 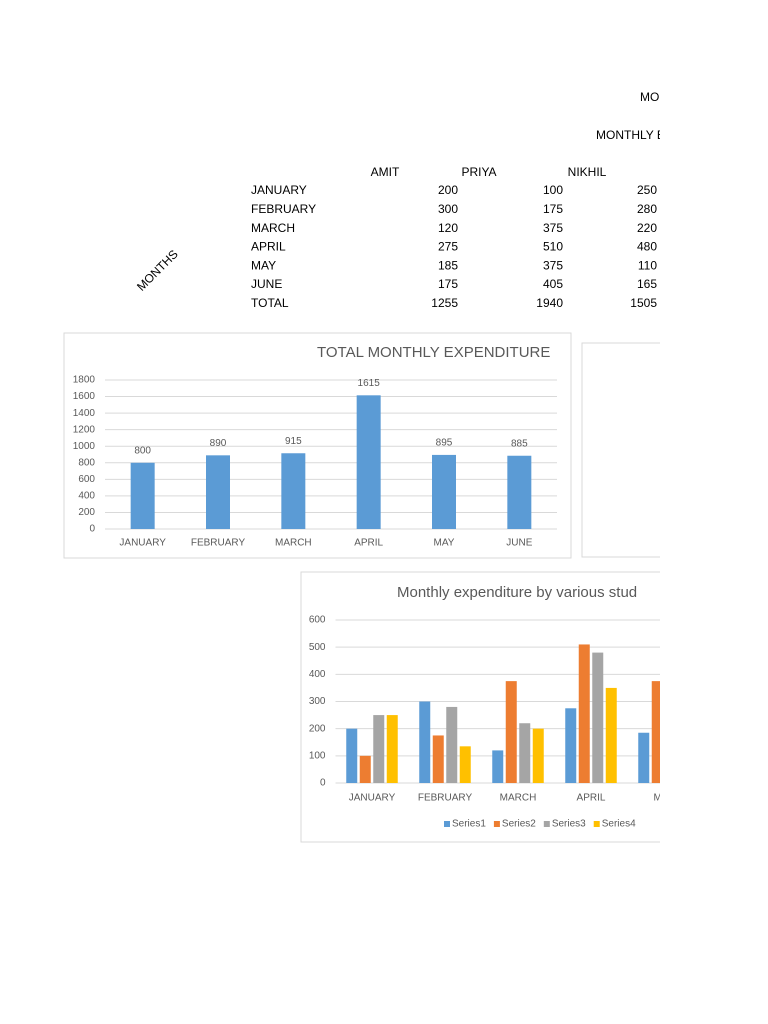 I want to click on y-tick-label: 600, so click(x=317, y=620).